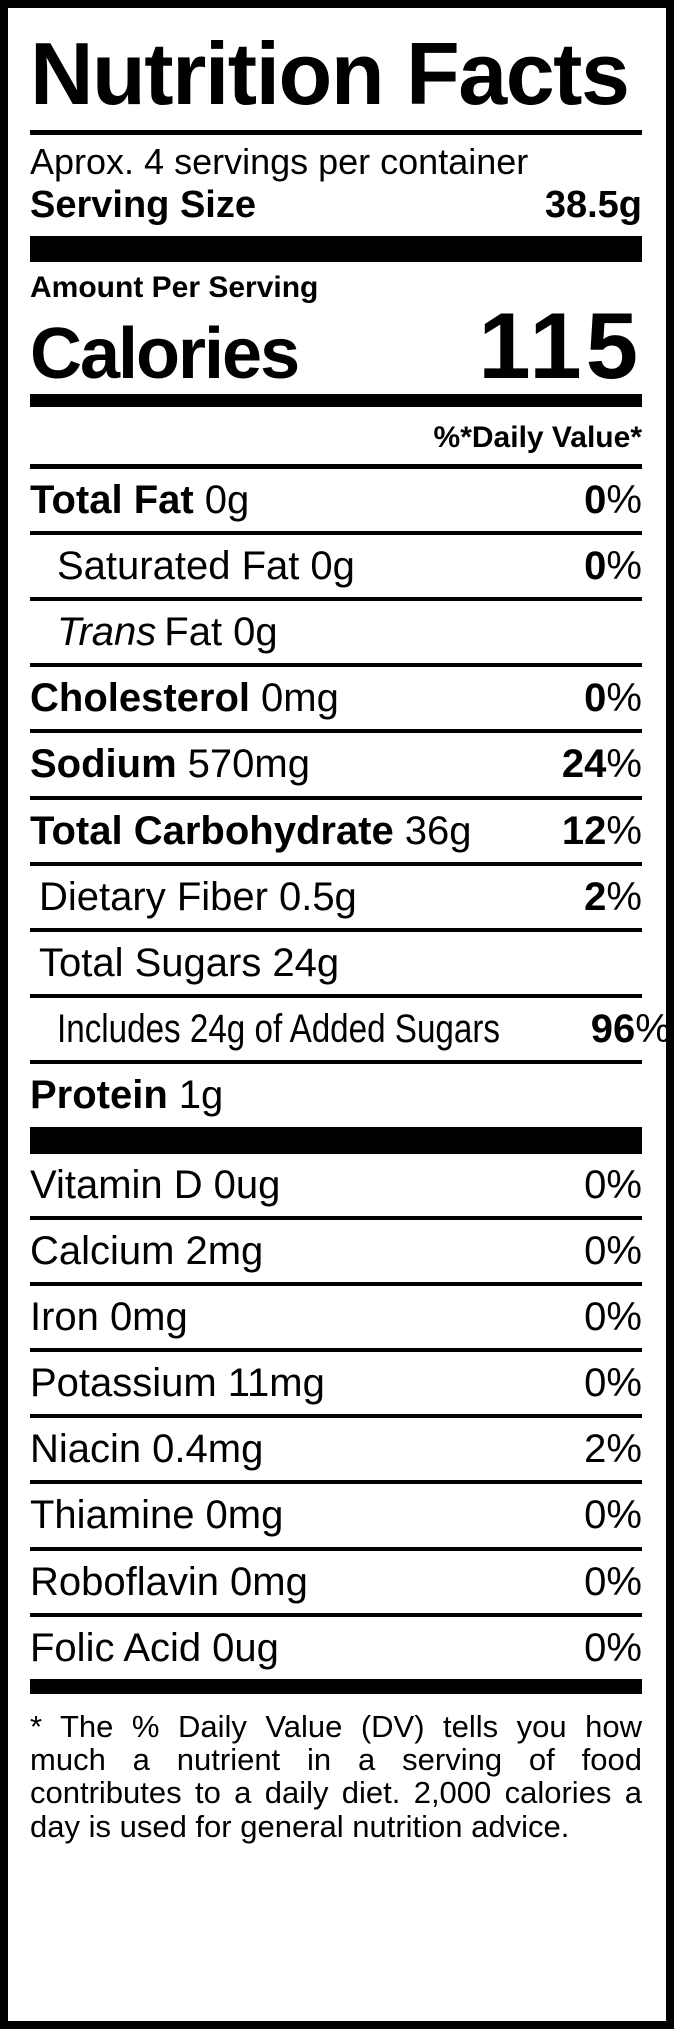  What do you see at coordinates (154, 1647) in the screenshot?
I see `nutrient-name: Folic Acid 0ug` at bounding box center [154, 1647].